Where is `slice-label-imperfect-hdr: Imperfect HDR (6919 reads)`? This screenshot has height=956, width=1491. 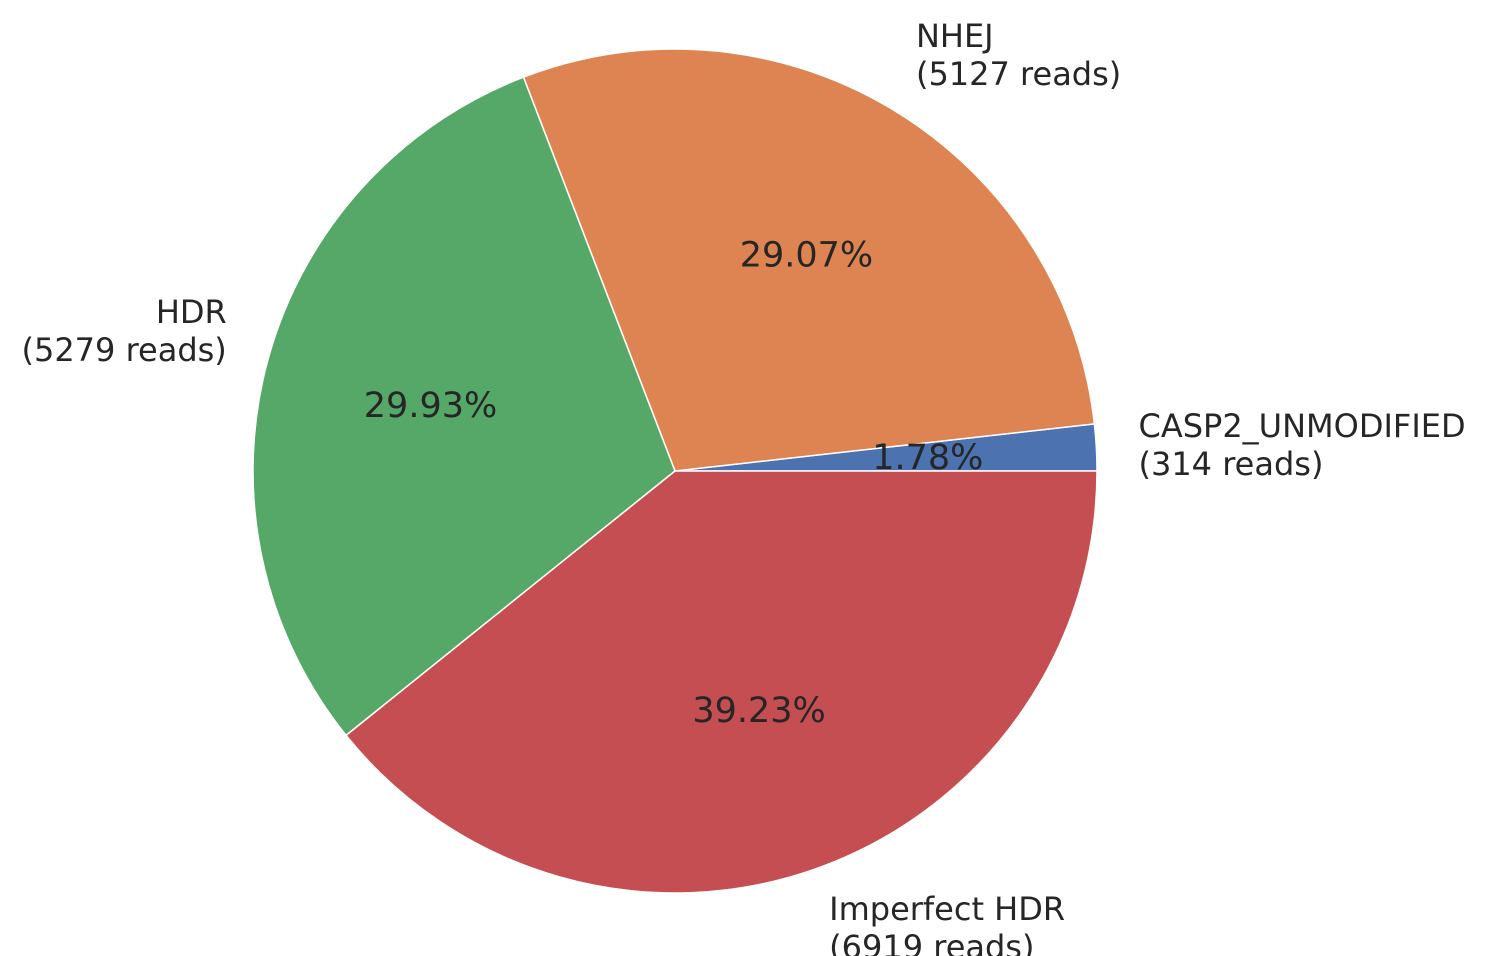 slice-label-imperfect-hdr: Imperfect HDR (6919 reads) is located at coordinates (947, 923).